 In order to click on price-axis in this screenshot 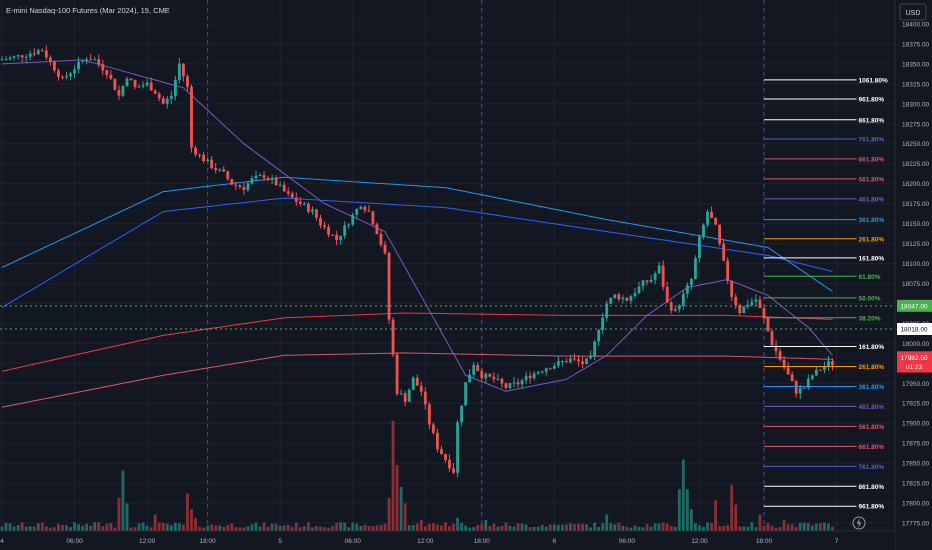, I will do `click(913, 275)`.